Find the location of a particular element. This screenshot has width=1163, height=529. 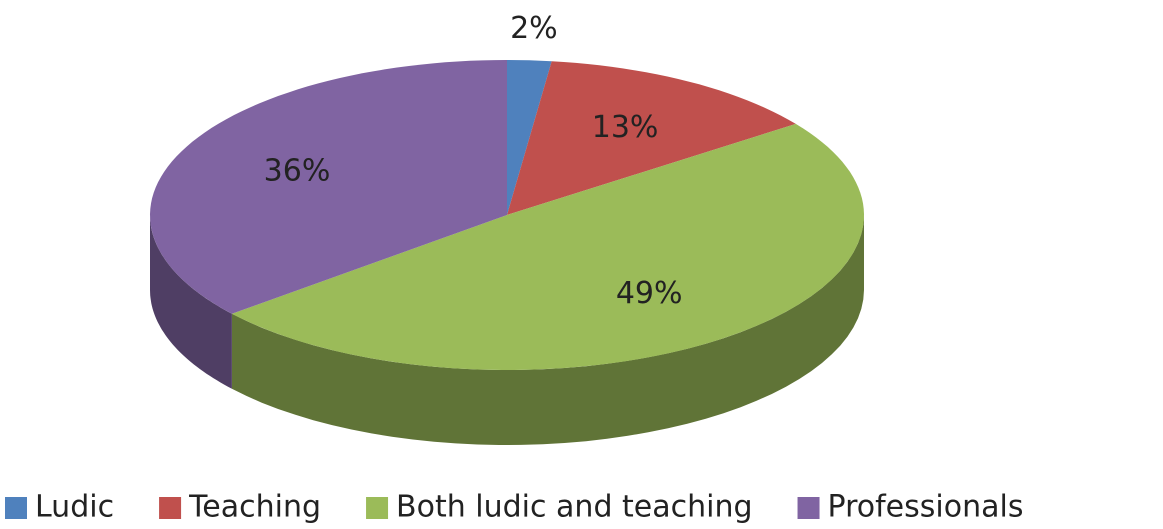

legend-label: Ludic is located at coordinates (74, 507).